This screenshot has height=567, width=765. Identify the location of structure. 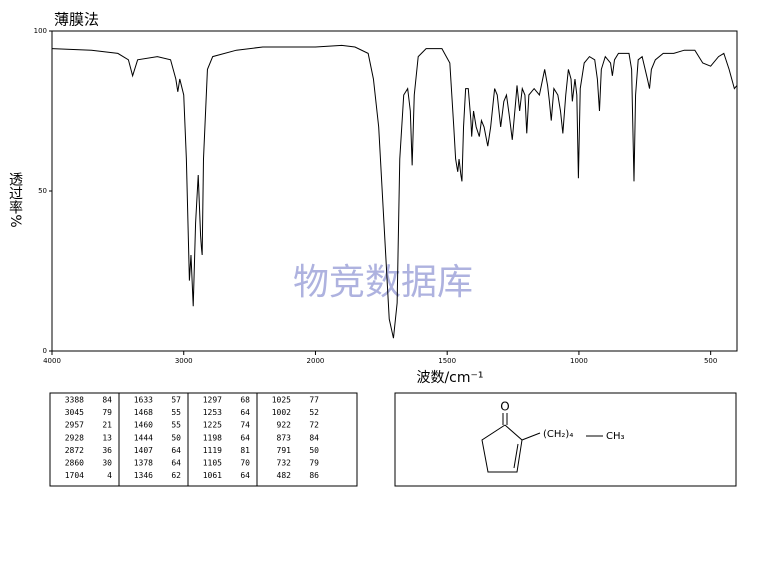
(542, 443).